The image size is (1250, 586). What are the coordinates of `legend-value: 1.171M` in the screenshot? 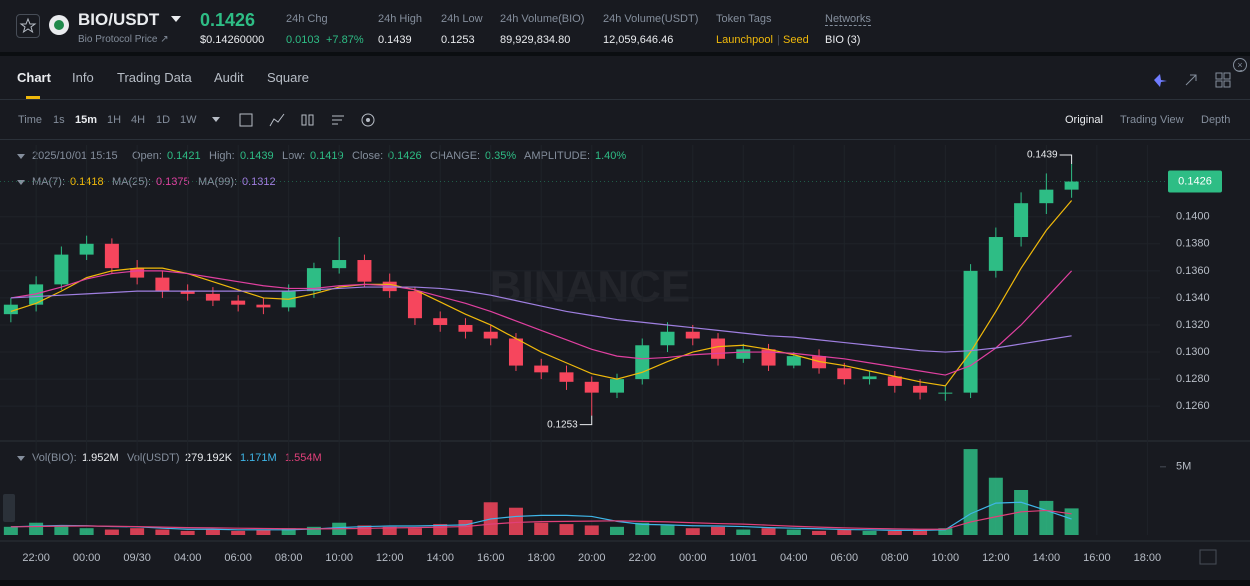 It's located at (258, 458).